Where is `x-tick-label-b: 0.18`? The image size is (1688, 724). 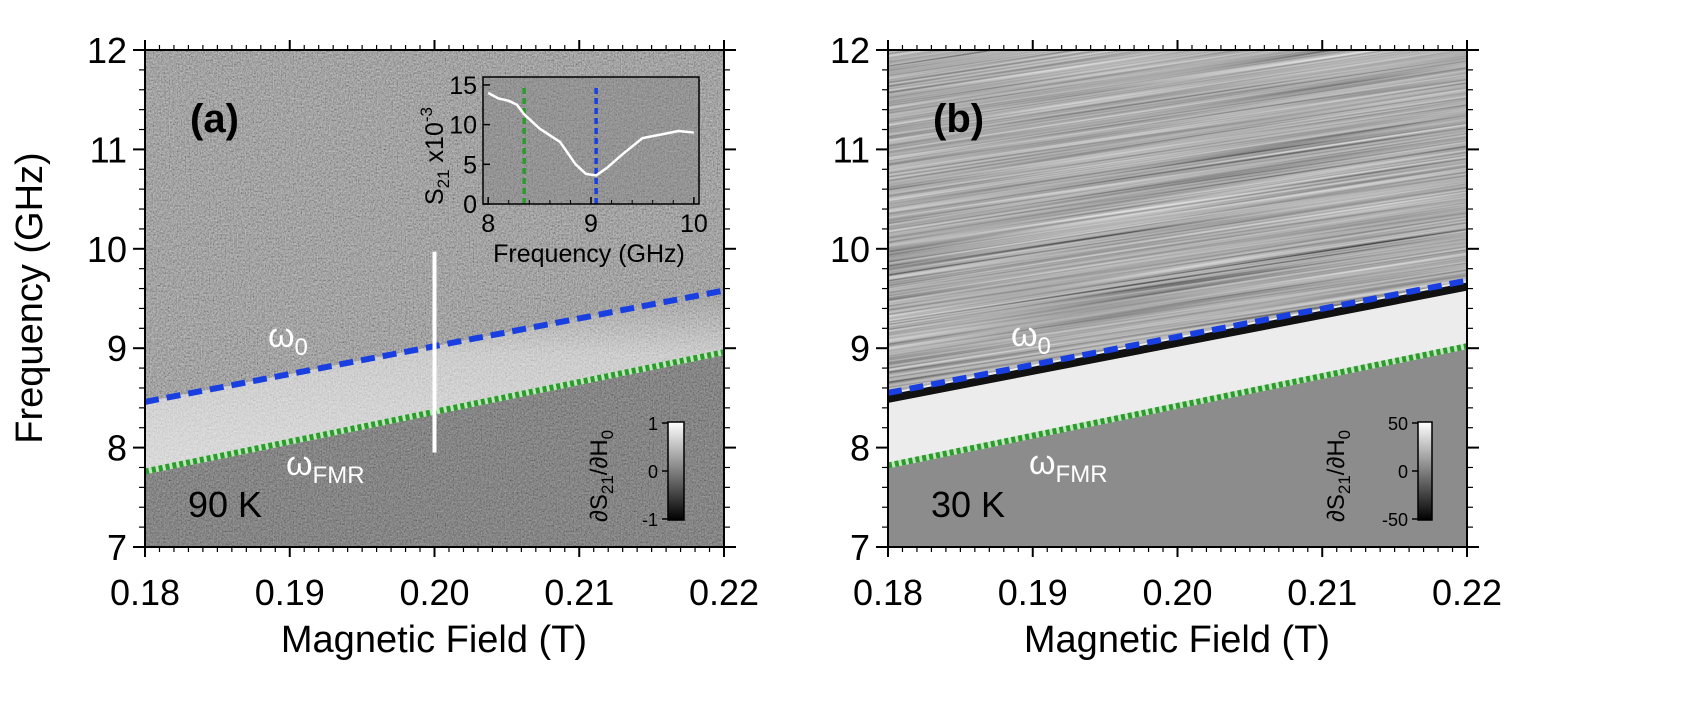
x-tick-label-b: 0.18 is located at coordinates (888, 592).